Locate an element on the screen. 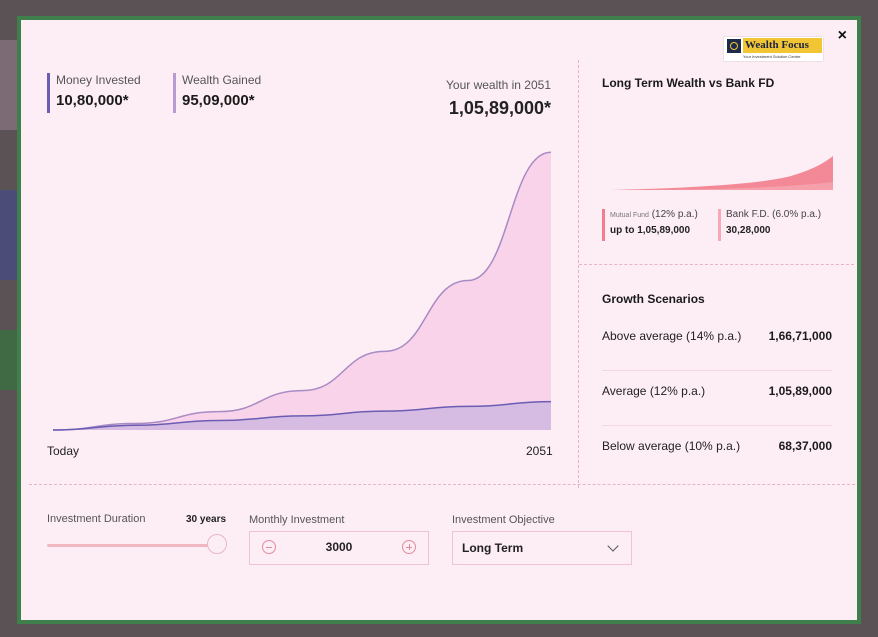  invested-stat: Money Invested 10,80,000* is located at coordinates (94, 93).